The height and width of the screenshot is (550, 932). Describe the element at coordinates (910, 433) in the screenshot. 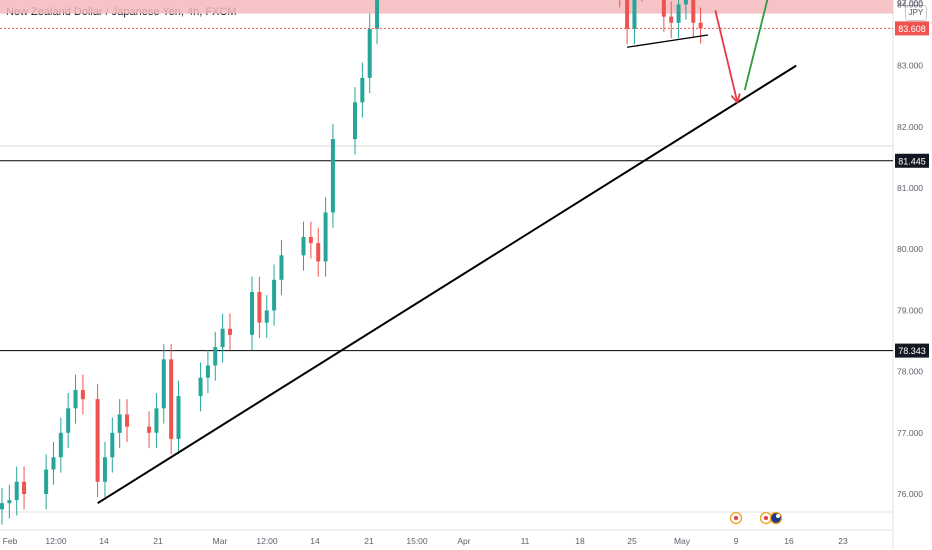

I see `y-tick-label: 77.000` at that location.